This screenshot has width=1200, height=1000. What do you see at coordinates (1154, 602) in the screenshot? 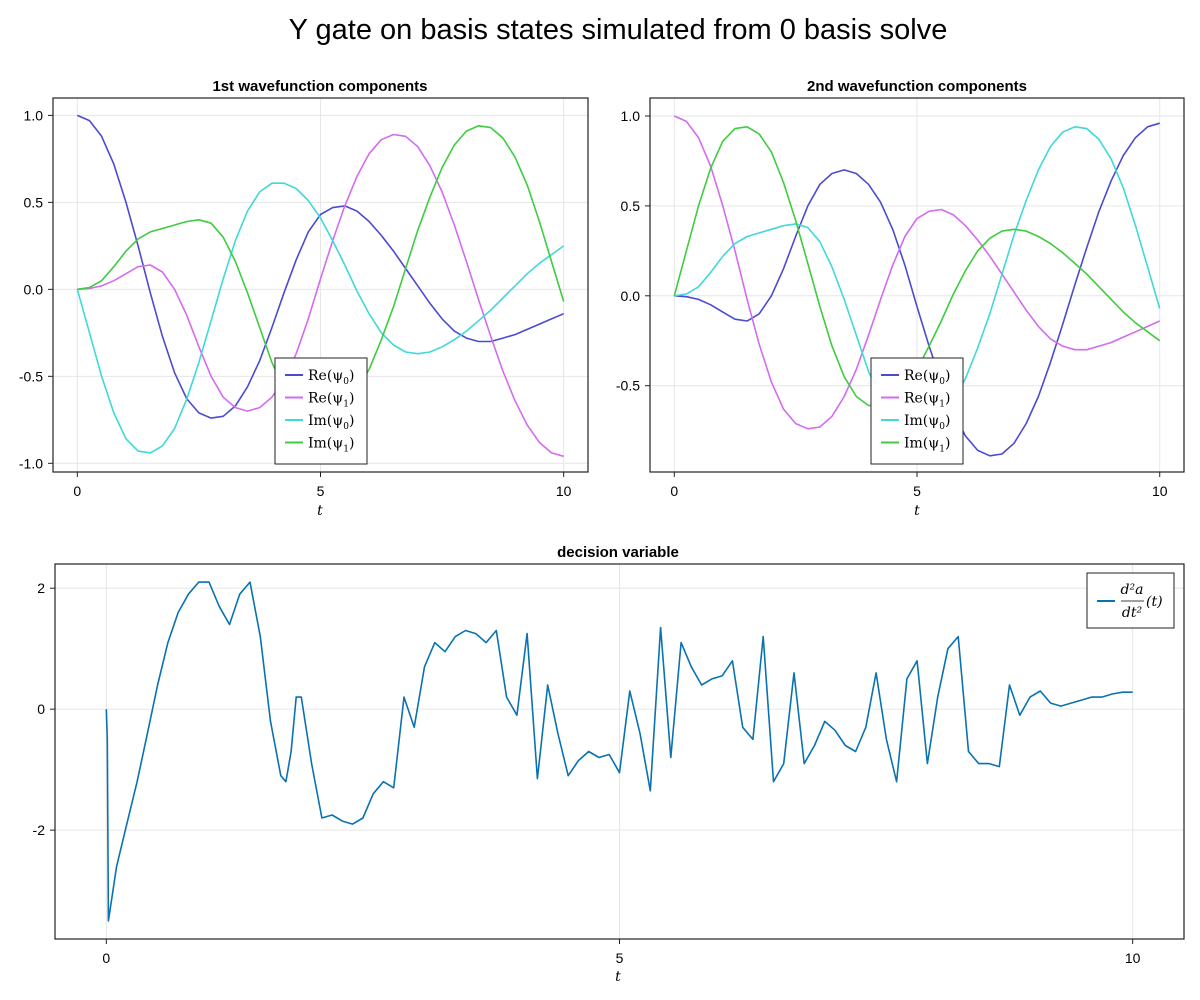
I see `legend-label: (t)` at bounding box center [1154, 602].